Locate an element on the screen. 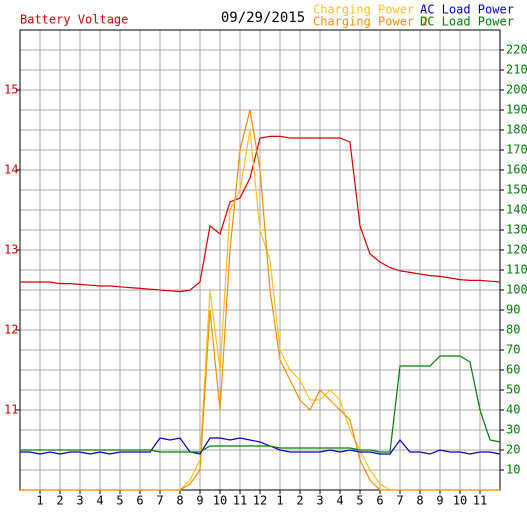  y2-tick-label: 210 is located at coordinates (516, 70).